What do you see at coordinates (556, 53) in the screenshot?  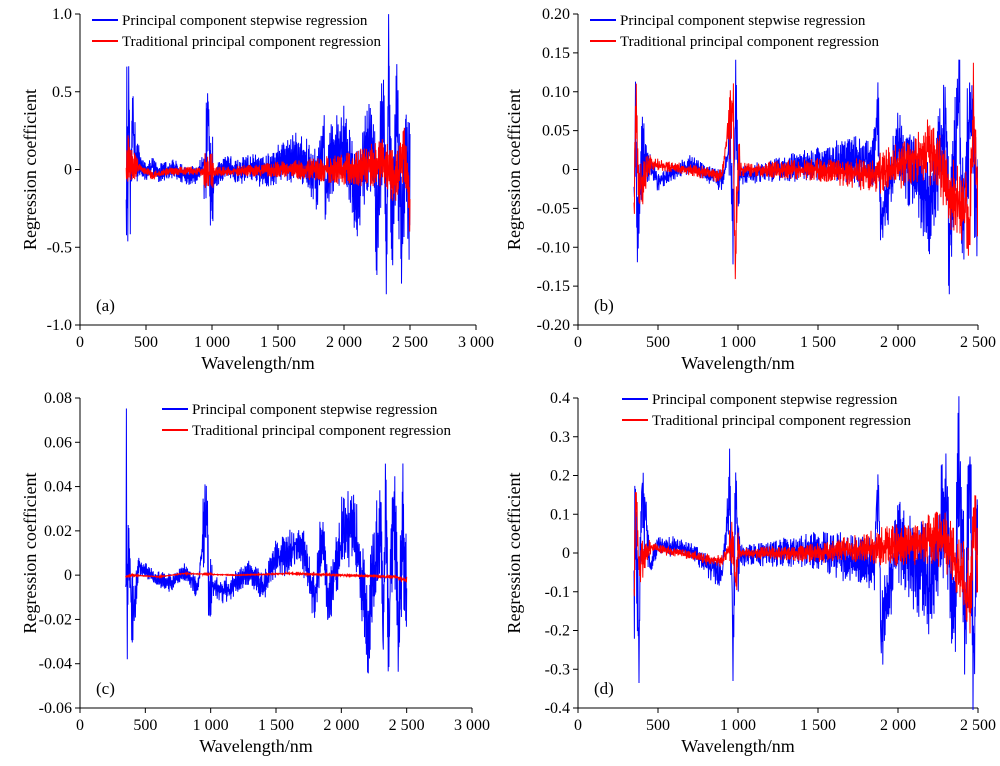 I see `y-tick-label: 0.15` at bounding box center [556, 53].